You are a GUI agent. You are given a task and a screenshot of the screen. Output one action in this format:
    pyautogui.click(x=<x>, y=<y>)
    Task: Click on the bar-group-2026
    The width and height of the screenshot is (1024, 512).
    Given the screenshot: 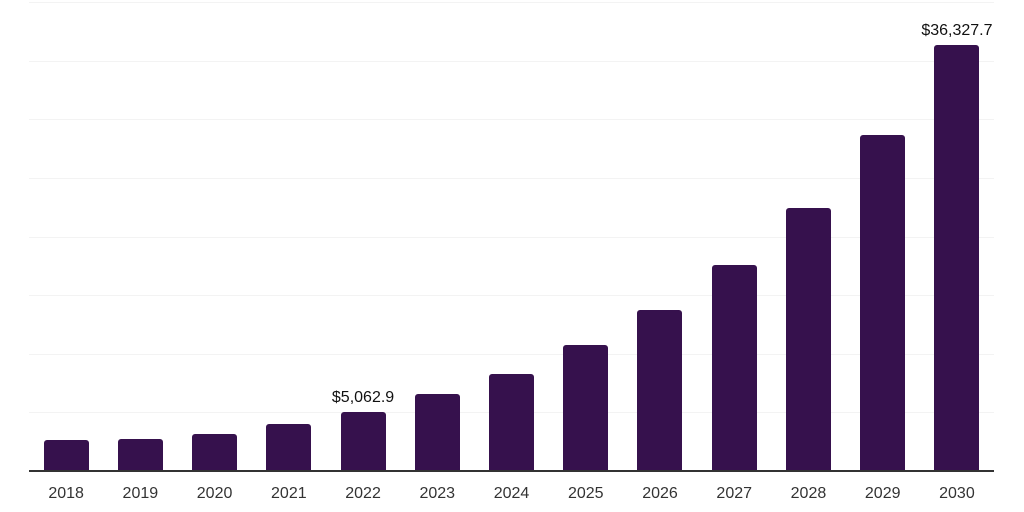 What is the action you would take?
    pyautogui.click(x=660, y=236)
    